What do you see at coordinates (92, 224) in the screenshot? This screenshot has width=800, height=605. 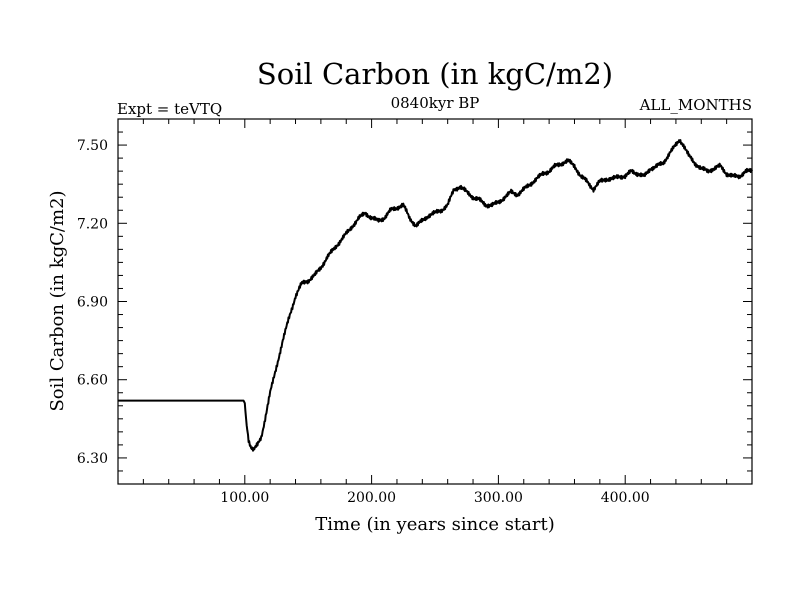 I see `y-tick-label: 7.20` at bounding box center [92, 224].